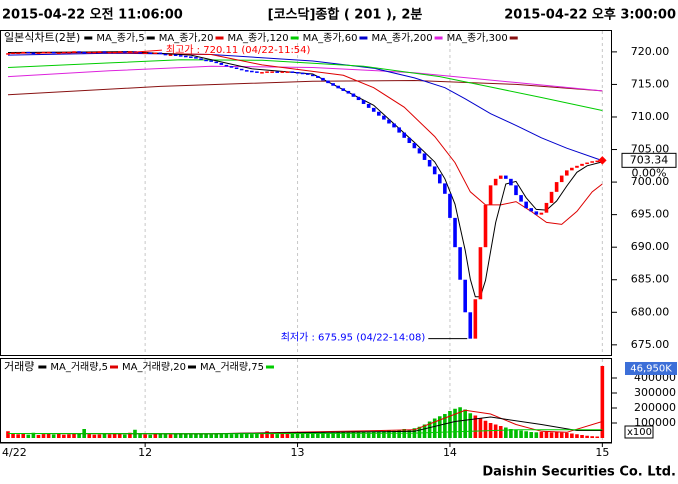 The image size is (678, 484). Describe the element at coordinates (651, 369) in the screenshot. I see `current-volume: 46,950K` at that location.